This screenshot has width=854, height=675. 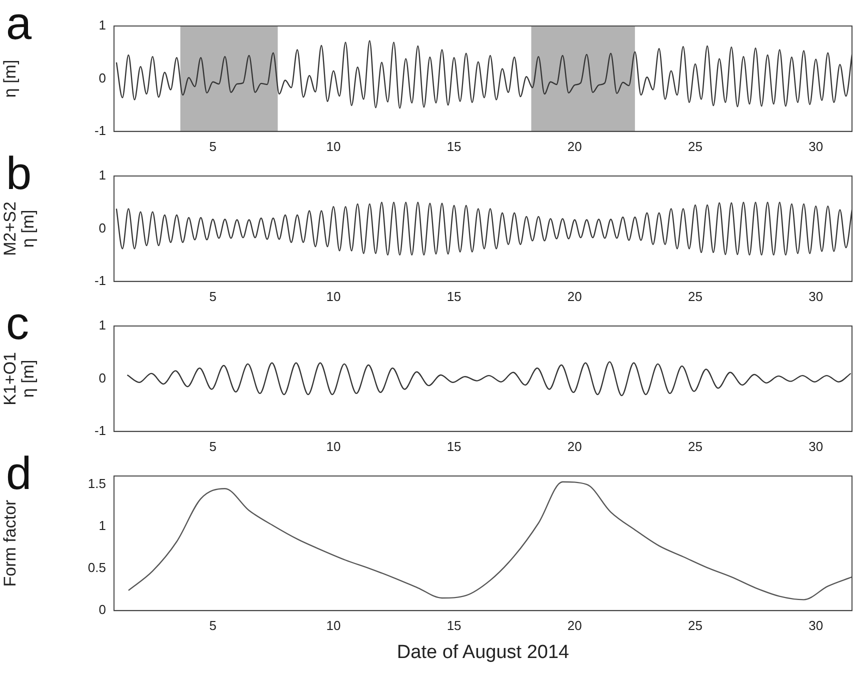 What do you see at coordinates (19, 229) in the screenshot?
I see `y-axis-title: M2+S2 η [m]` at bounding box center [19, 229].